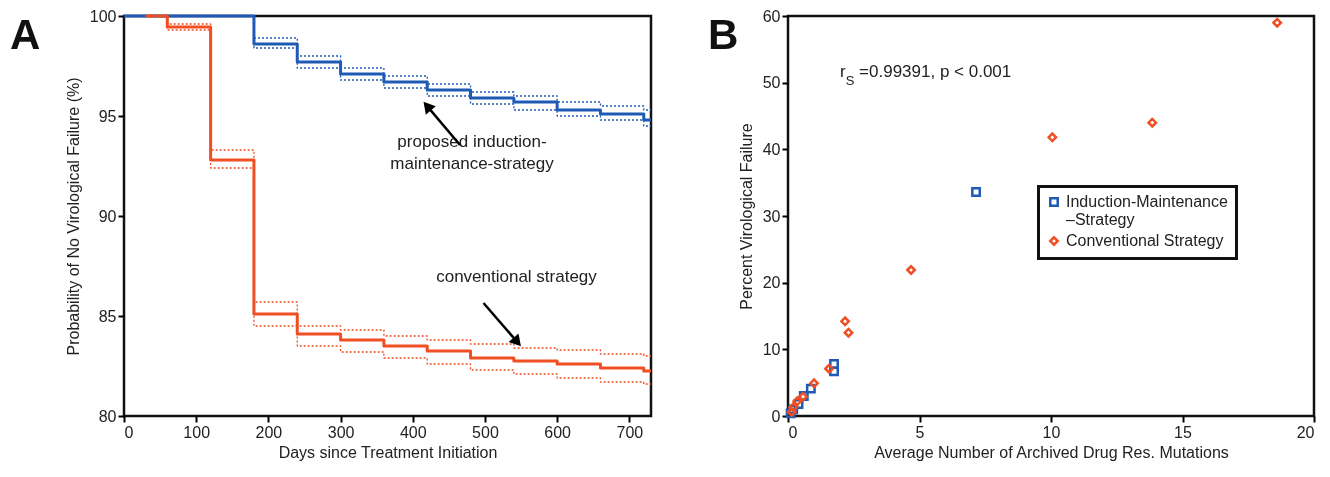  What do you see at coordinates (197, 432) in the screenshot?
I see `x-tick-label: 100` at bounding box center [197, 432].